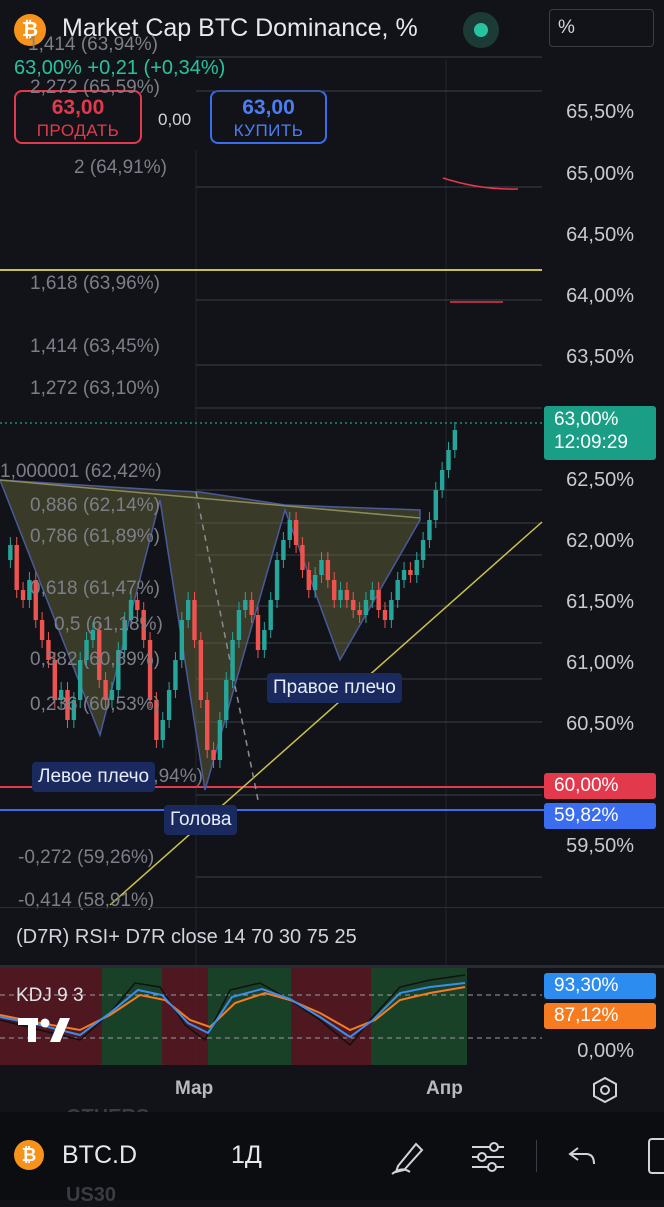 This screenshot has height=1207, width=664. I want to click on more-panel-icon, so click(656, 1156).